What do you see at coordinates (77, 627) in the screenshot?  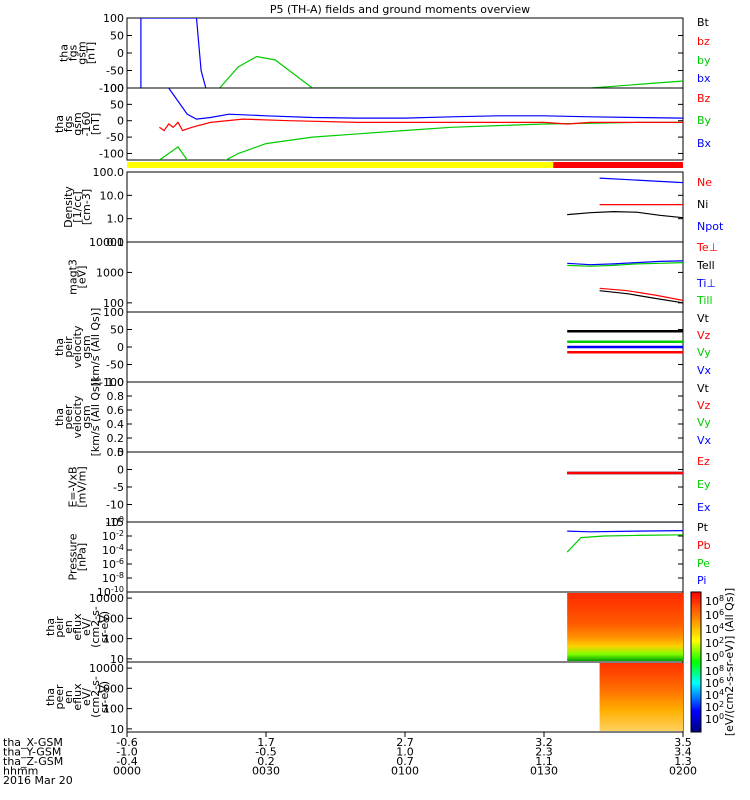 I see `y-axis-label: thapeirenefluxeV/(cm2-s-sr-eV)` at bounding box center [77, 627].